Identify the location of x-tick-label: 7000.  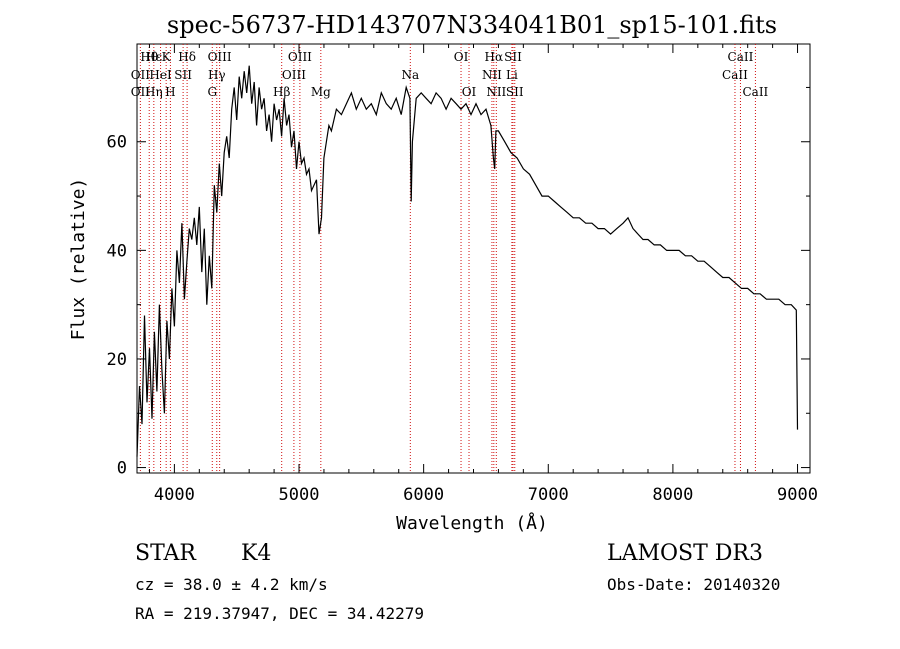
(548, 495).